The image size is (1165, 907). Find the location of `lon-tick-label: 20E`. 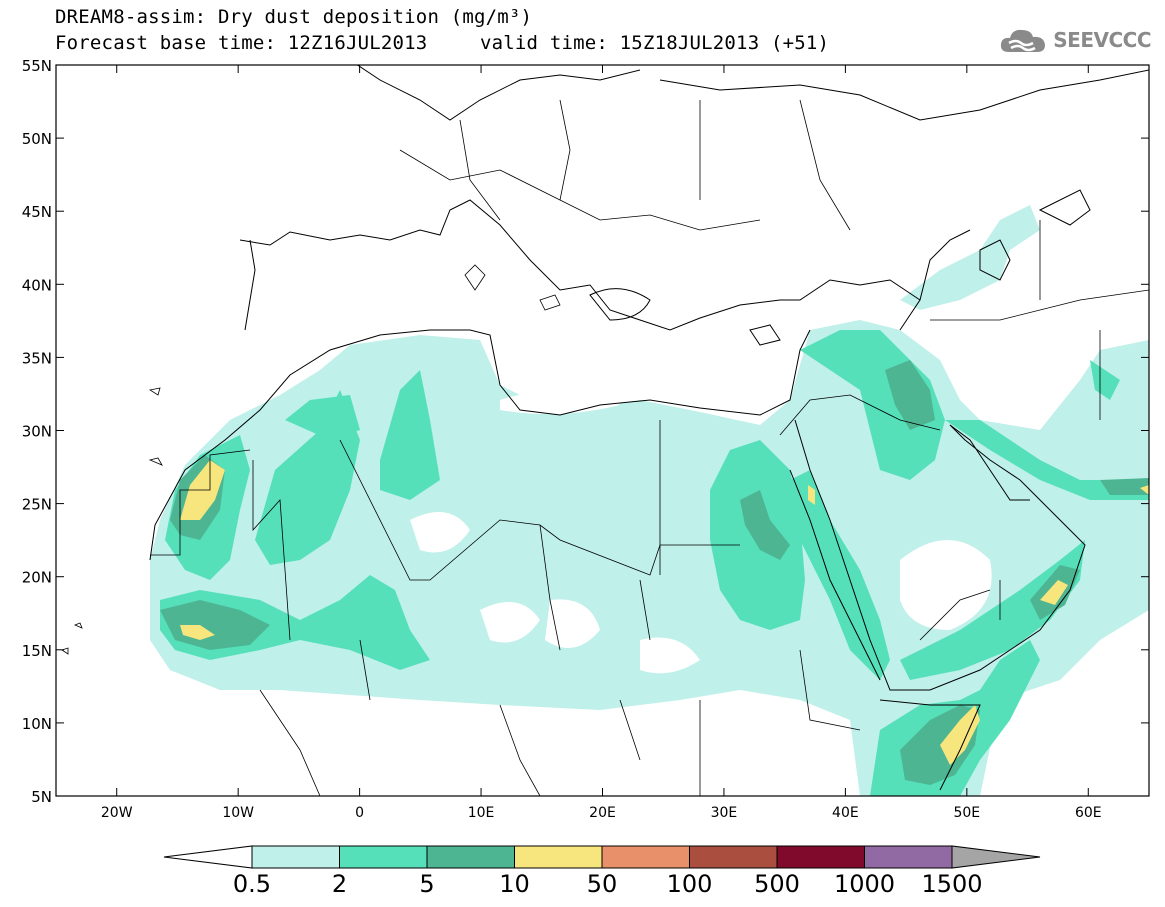

lon-tick-label: 20E is located at coordinates (602, 813).